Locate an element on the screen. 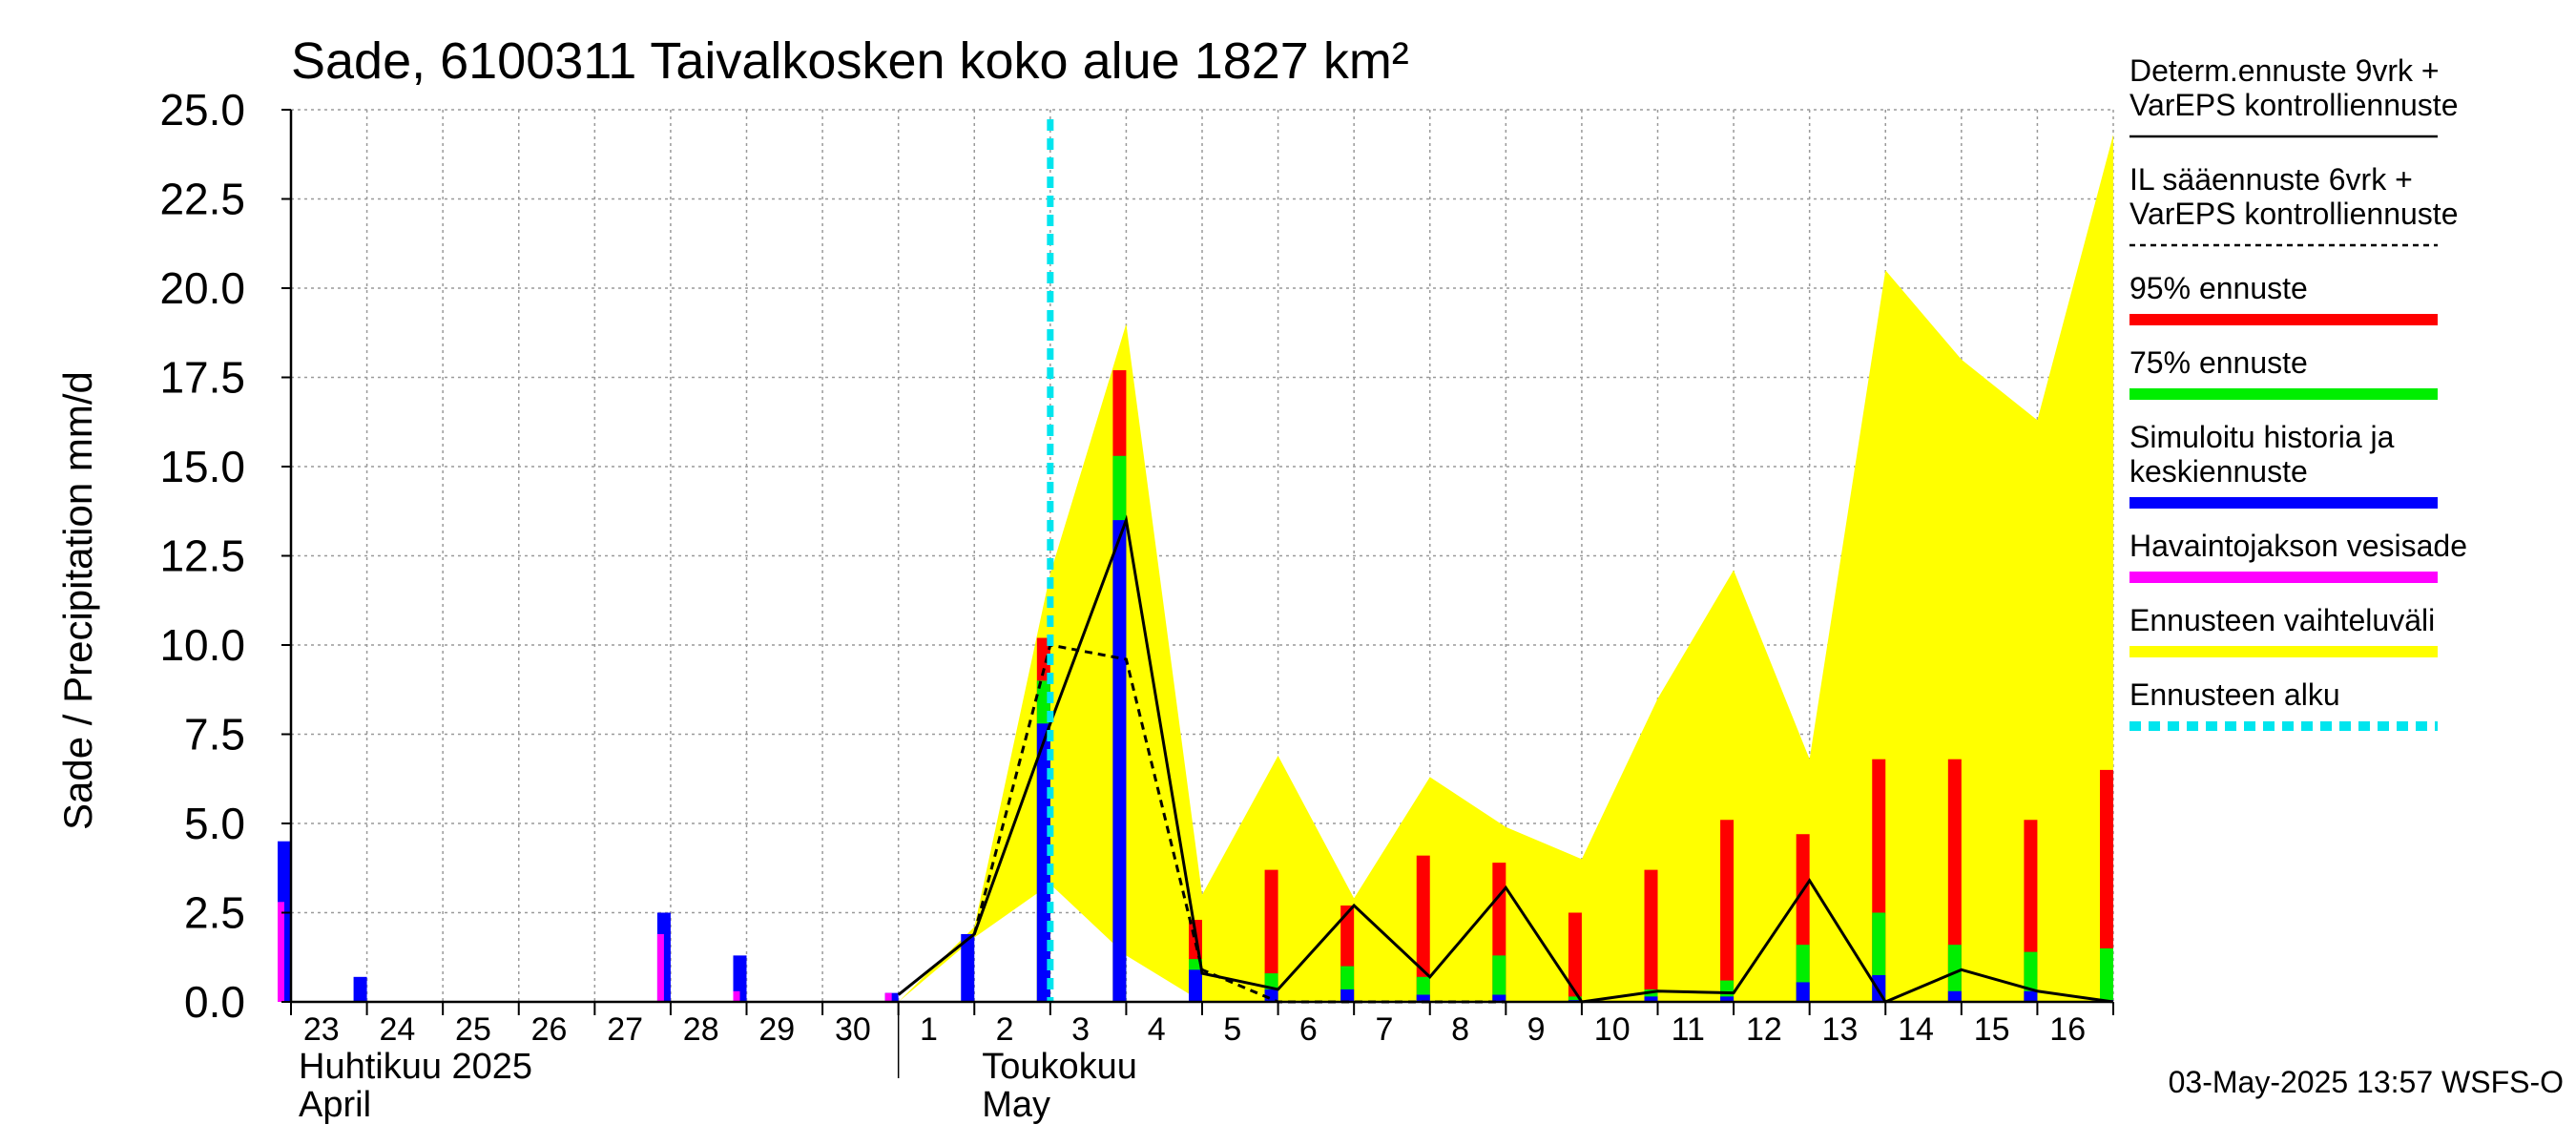  legend-label: Ennusteen alku is located at coordinates (2234, 694).